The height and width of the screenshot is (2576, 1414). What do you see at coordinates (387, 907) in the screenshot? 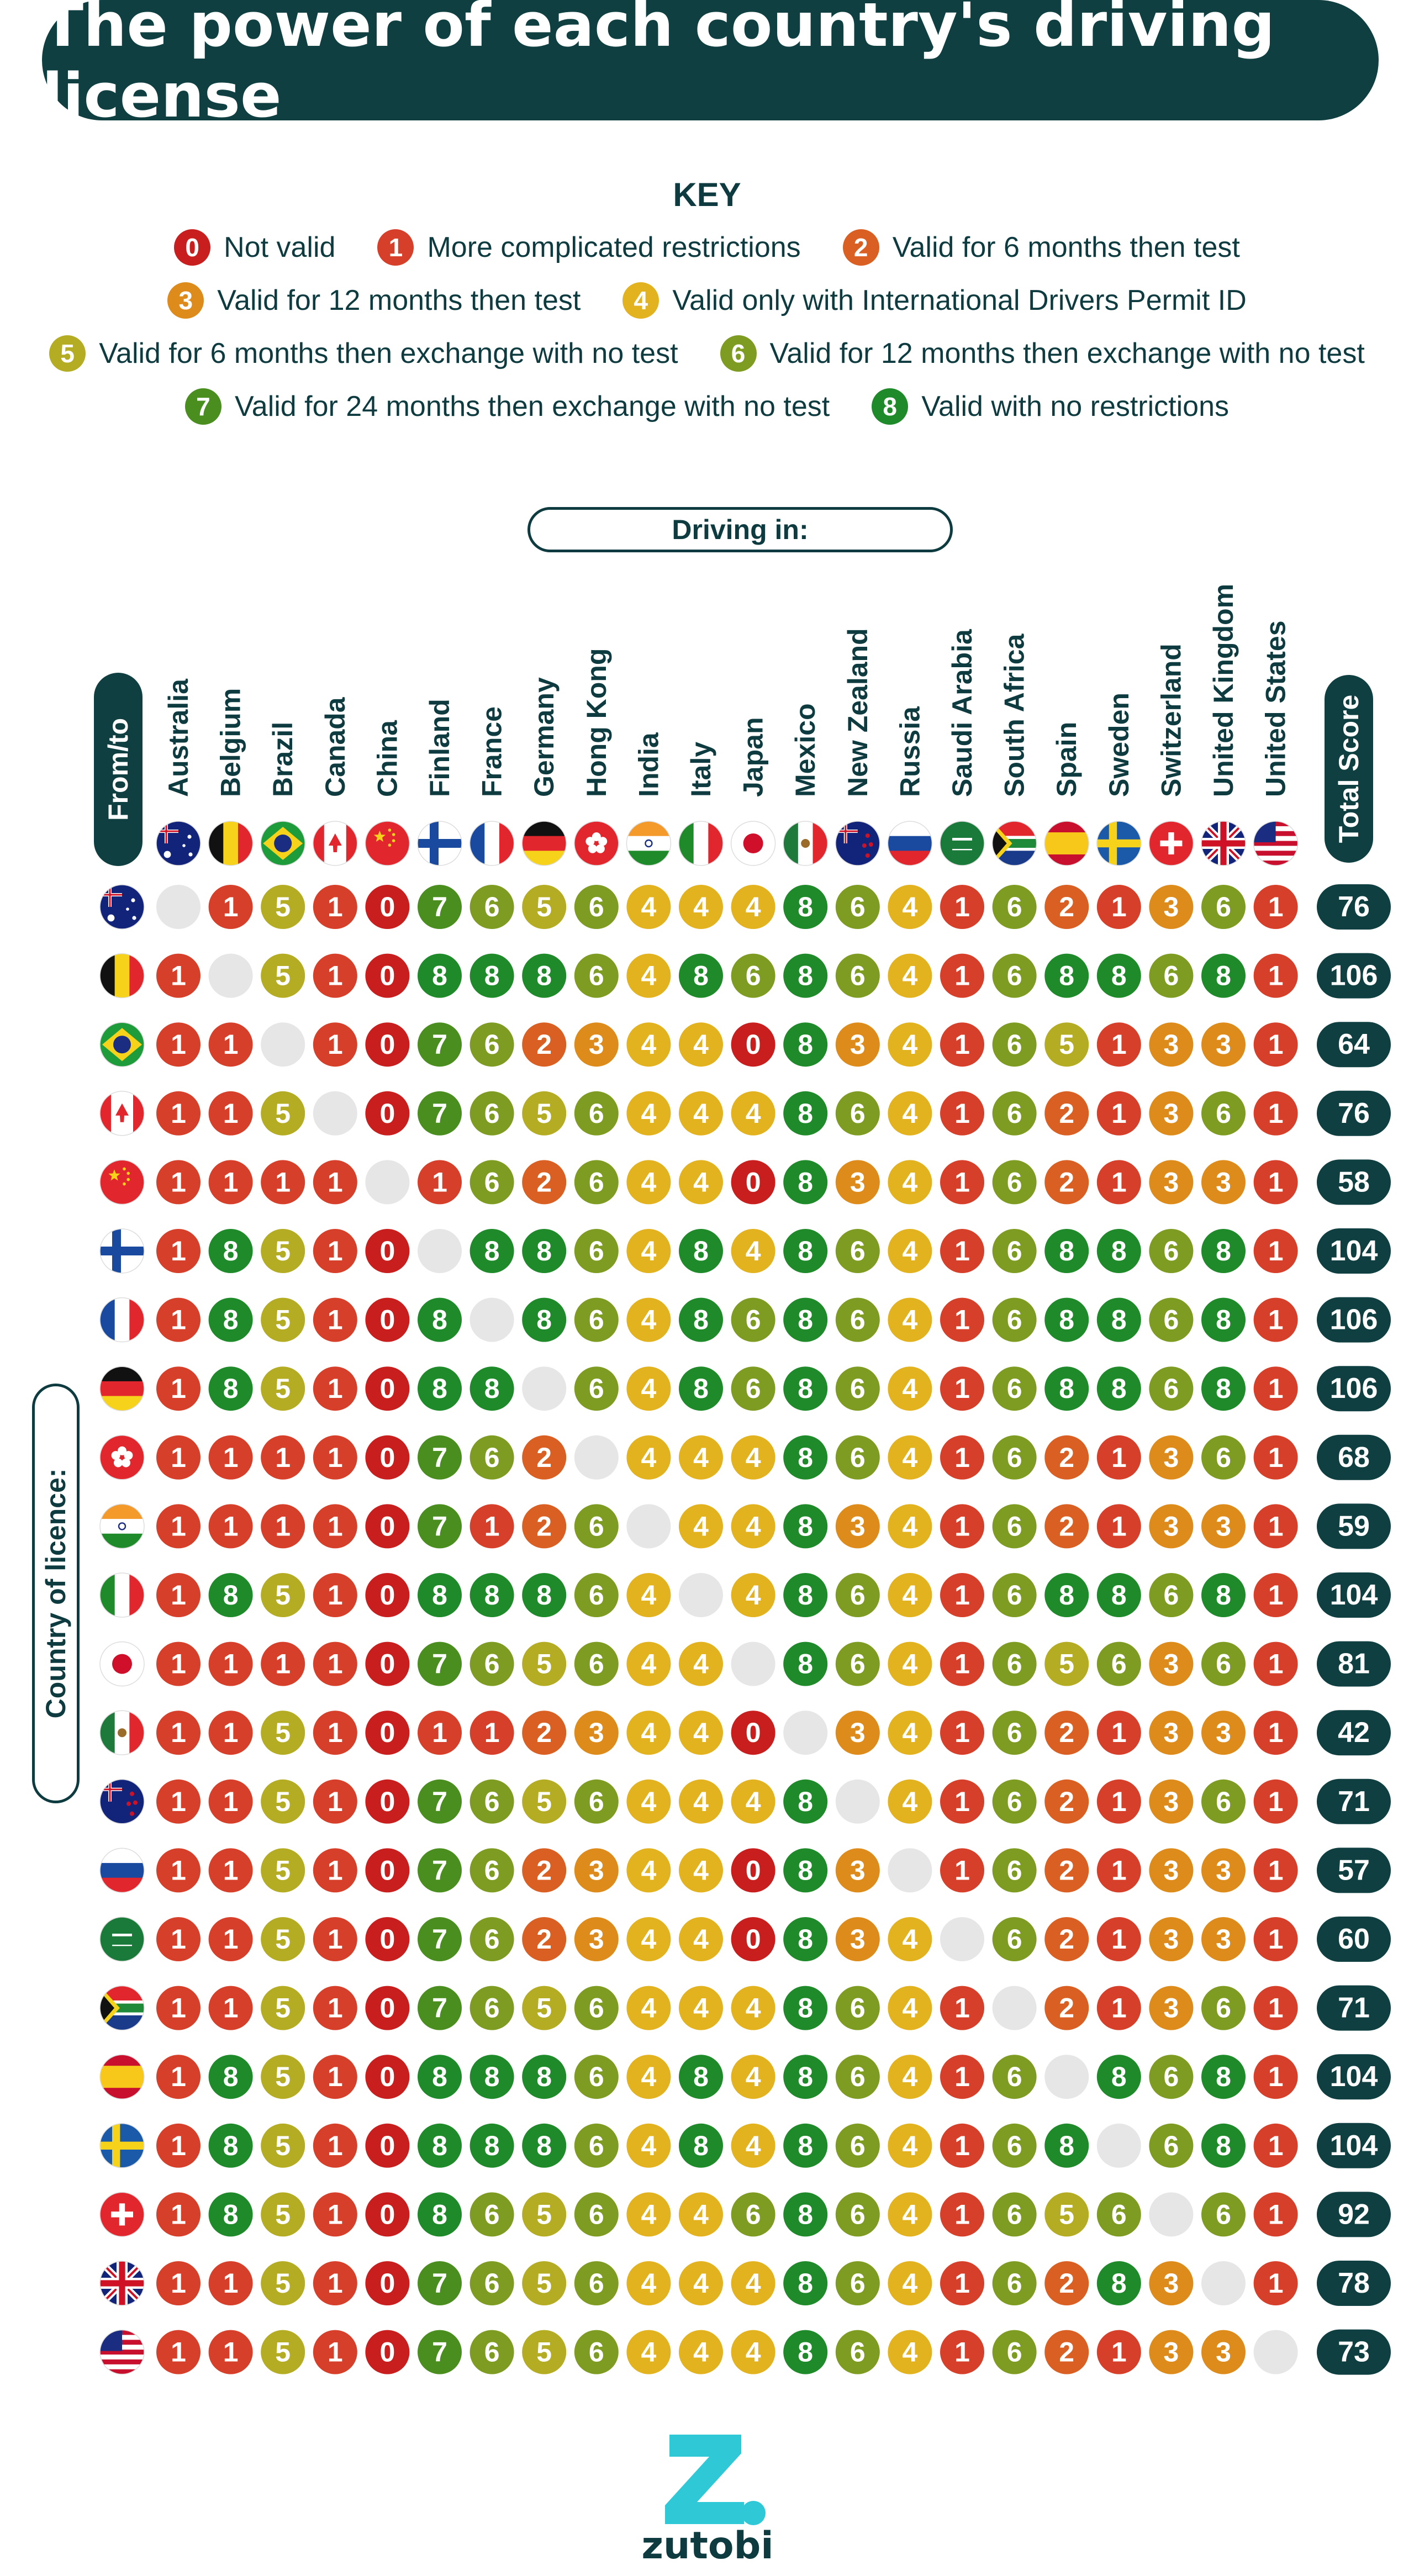
I see `cell-australia-china` at bounding box center [387, 907].